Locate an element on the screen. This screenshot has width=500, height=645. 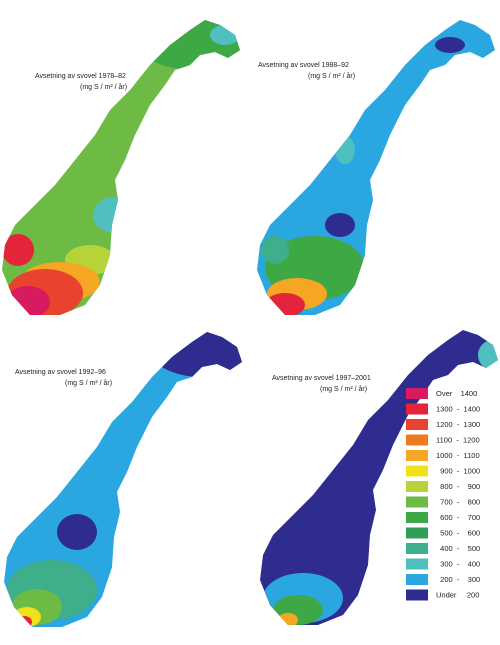
legend-label: 700 - 800 is located at coordinates (458, 501).